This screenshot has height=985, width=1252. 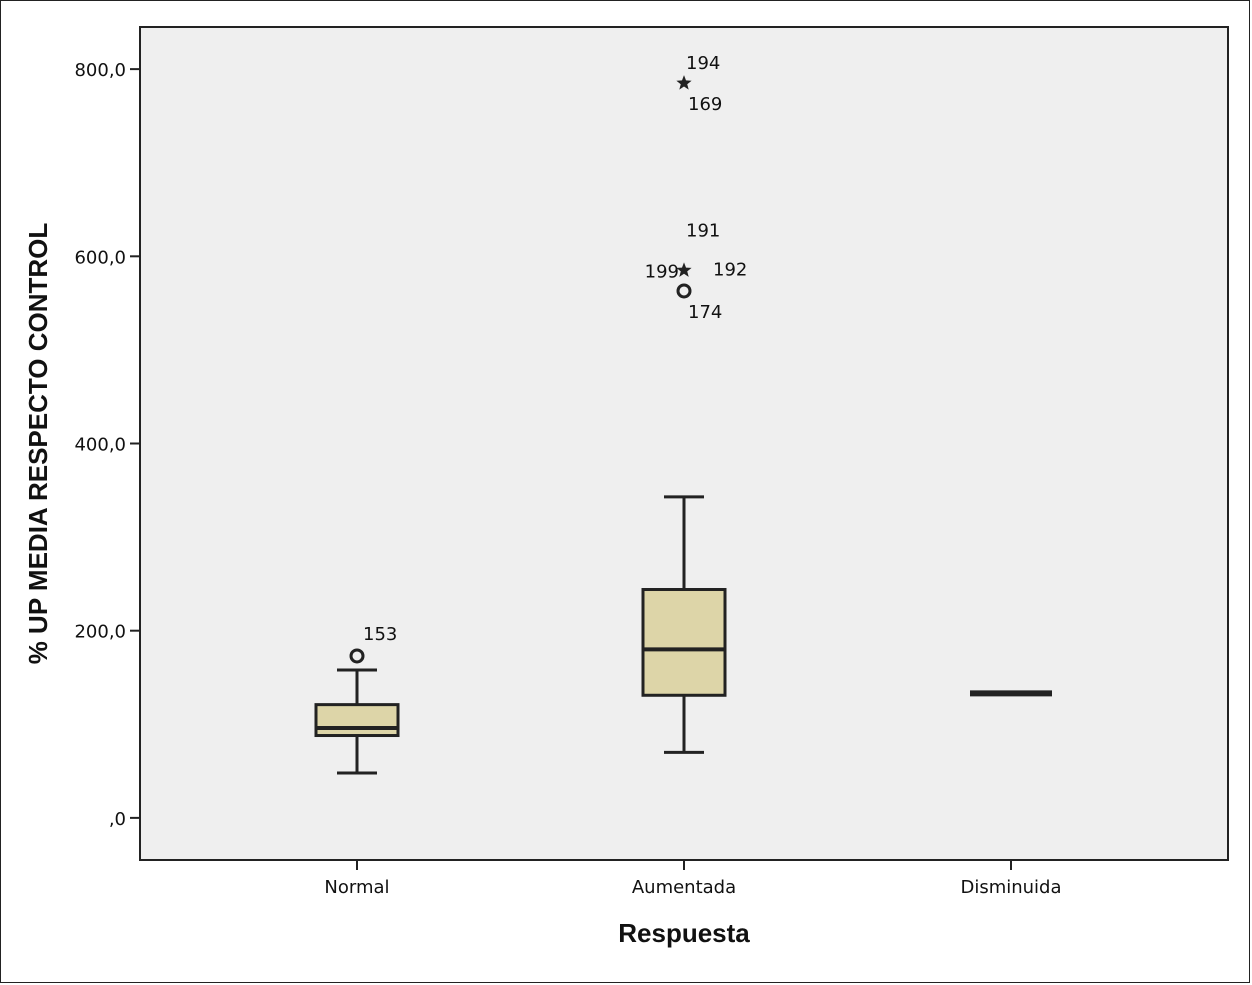 I want to click on x-axis-title: Respuesta, so click(x=684, y=933).